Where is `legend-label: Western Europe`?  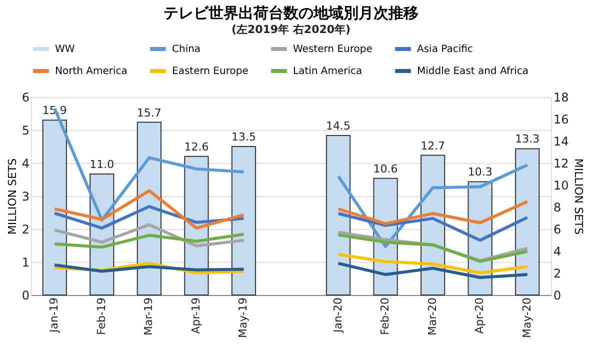
legend-label: Western Europe is located at coordinates (332, 49).